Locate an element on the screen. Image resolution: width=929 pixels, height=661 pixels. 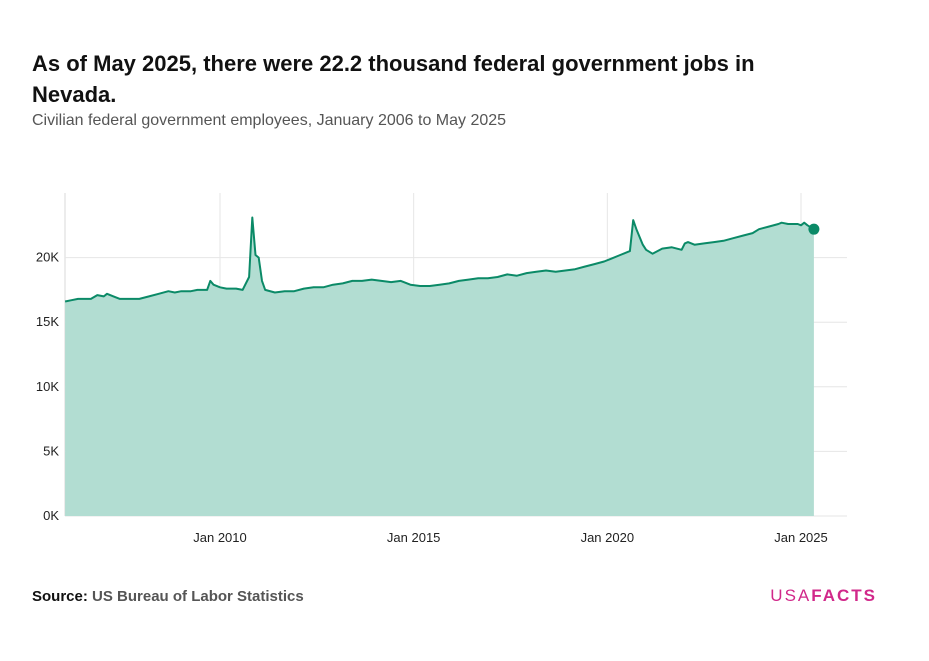
x-tick-label: Jan 2015 is located at coordinates (414, 537).